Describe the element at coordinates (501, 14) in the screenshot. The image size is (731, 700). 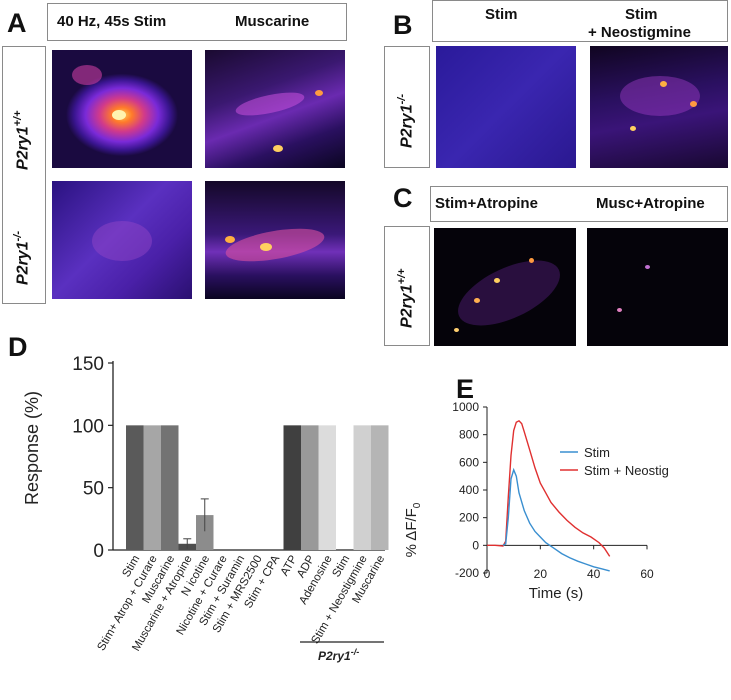
I see `panel-b-col1-title: Stim` at that location.